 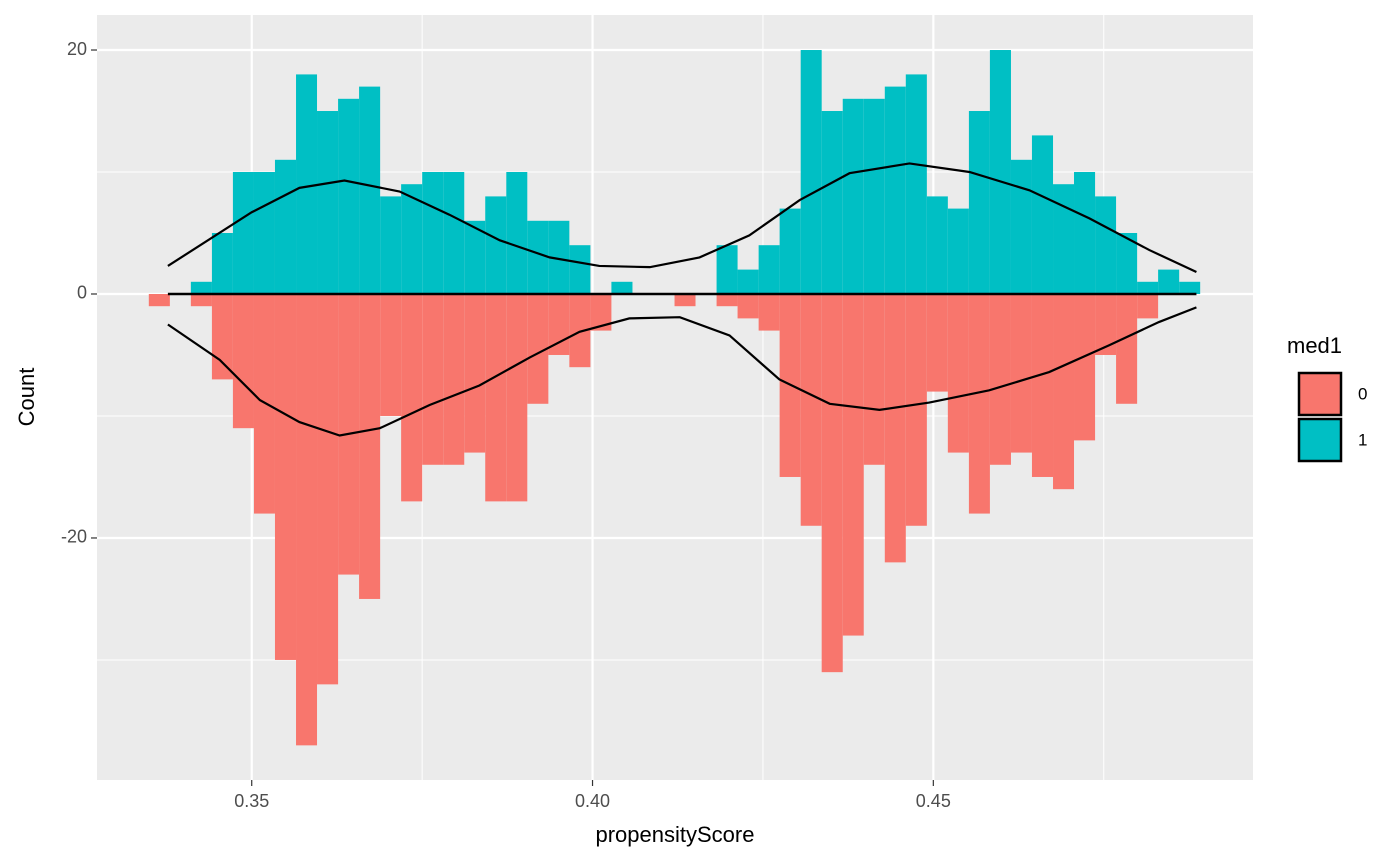 What do you see at coordinates (74, 537) in the screenshot?
I see `y-tick-label: -20` at bounding box center [74, 537].